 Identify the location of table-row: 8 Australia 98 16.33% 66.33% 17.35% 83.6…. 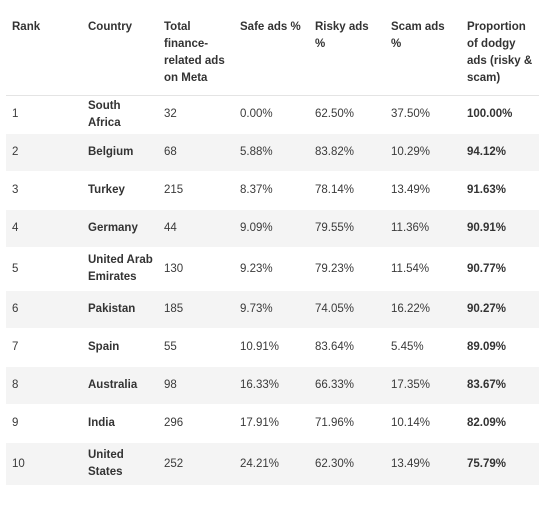
(272, 385).